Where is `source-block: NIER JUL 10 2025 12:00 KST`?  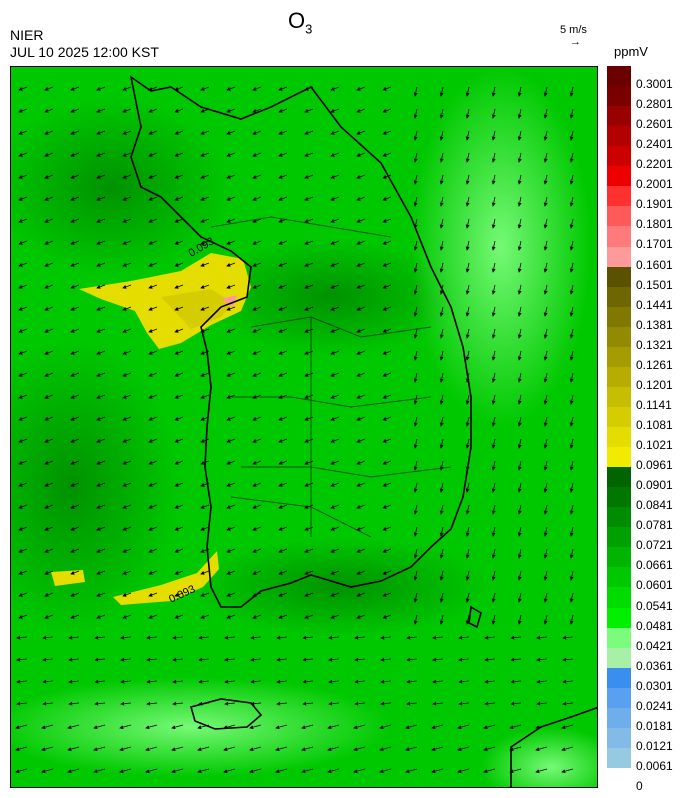
source-block: NIER JUL 10 2025 12:00 KST is located at coordinates (84, 44).